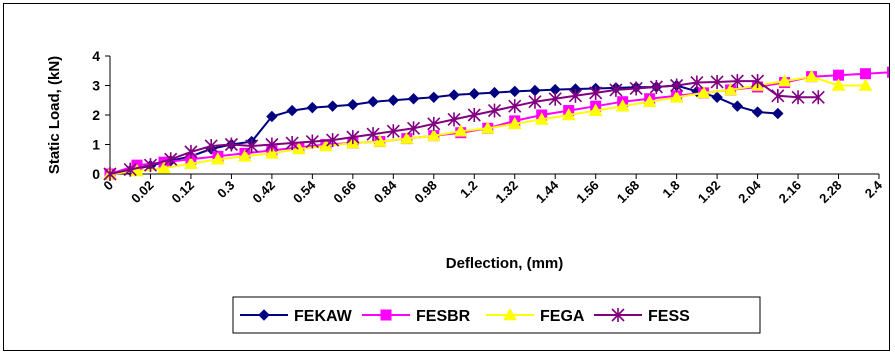 The height and width of the screenshot is (356, 895). Describe the element at coordinates (425, 192) in the screenshot. I see `x-tick-label: 0.98` at that location.